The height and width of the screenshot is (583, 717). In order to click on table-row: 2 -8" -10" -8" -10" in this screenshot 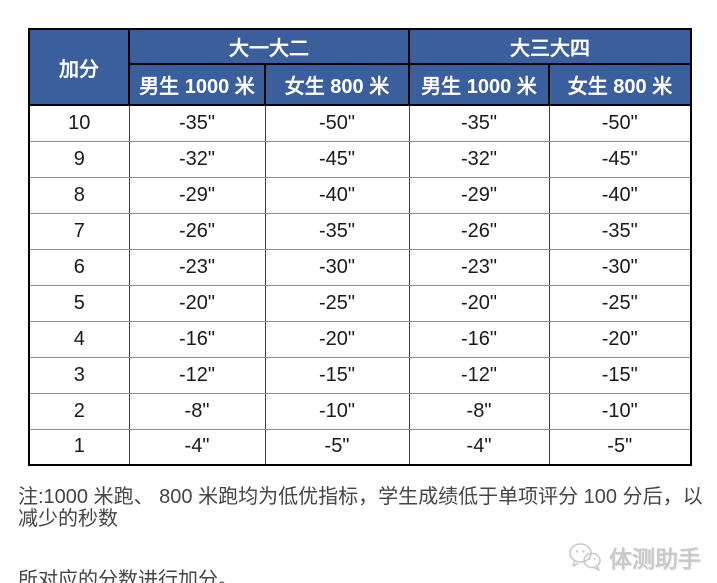, I will do `click(360, 411)`.